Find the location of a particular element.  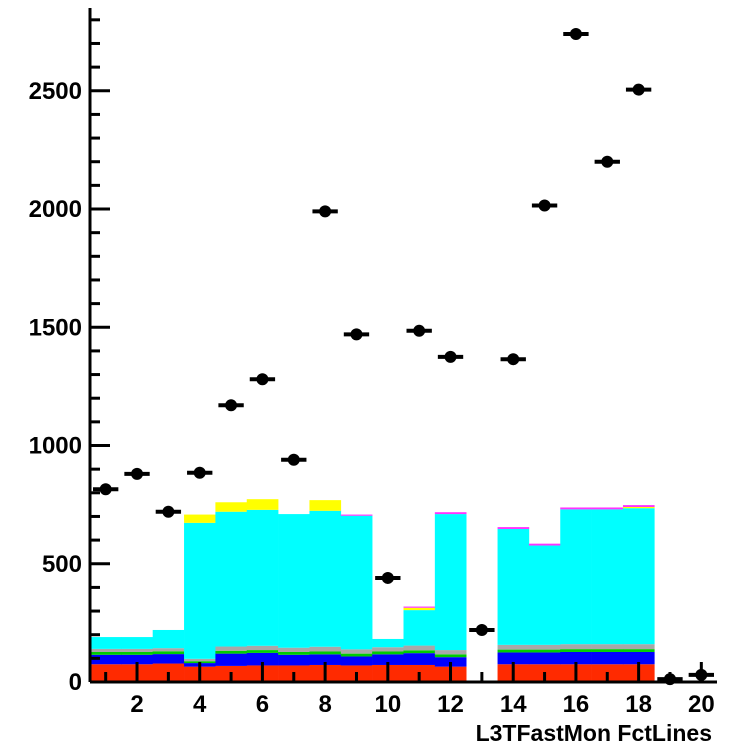

x-tick-label: 12 is located at coordinates (450, 704).